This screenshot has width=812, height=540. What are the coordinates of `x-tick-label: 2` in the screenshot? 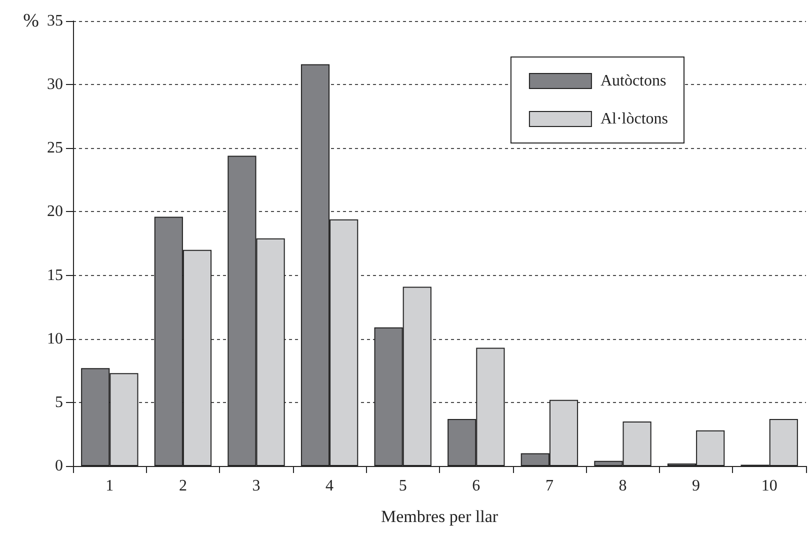 It's located at (182, 486).